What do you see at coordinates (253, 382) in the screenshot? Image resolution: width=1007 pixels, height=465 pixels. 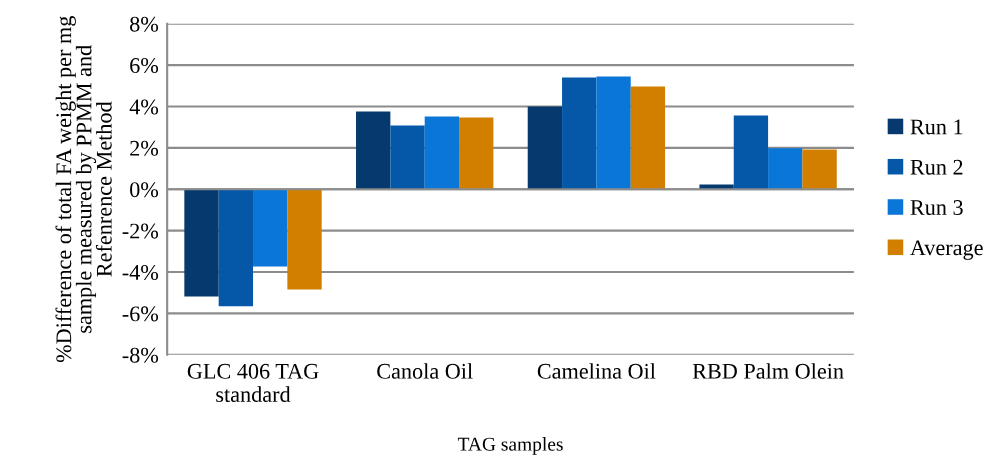 I see `x-tick-label: GLC 406 TAG standard` at bounding box center [253, 382].